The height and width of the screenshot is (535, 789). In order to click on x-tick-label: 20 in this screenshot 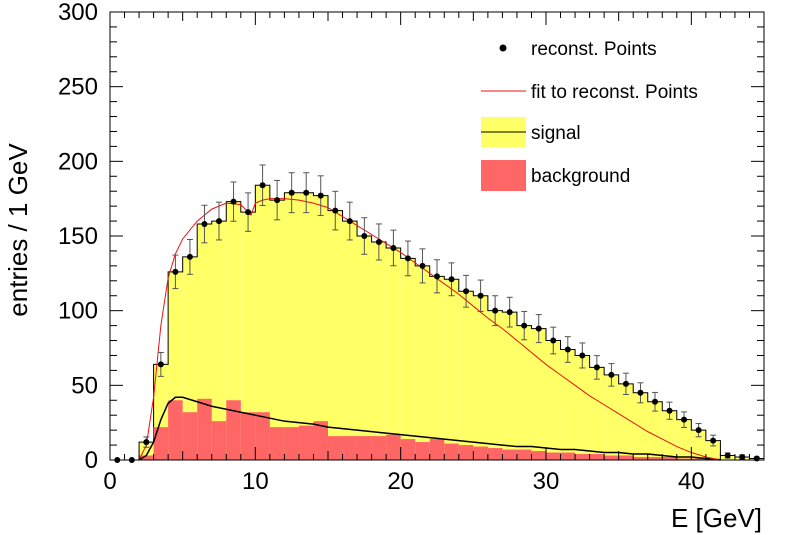, I will do `click(400, 481)`.